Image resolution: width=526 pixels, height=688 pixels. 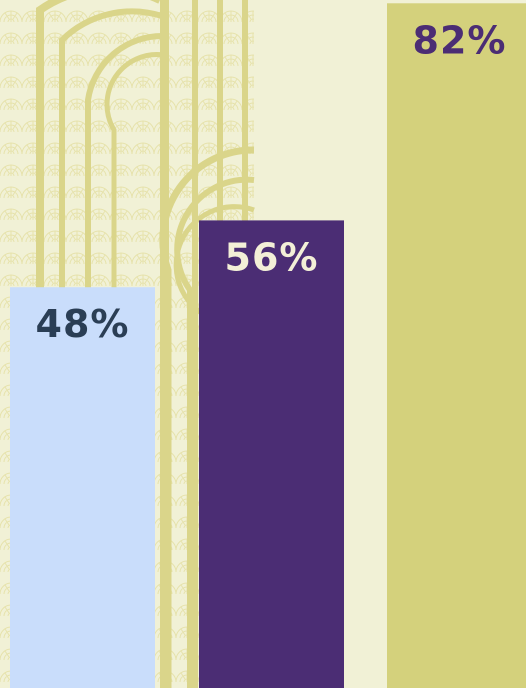 What do you see at coordinates (195, 344) in the screenshot?
I see `deco-column` at bounding box center [195, 344].